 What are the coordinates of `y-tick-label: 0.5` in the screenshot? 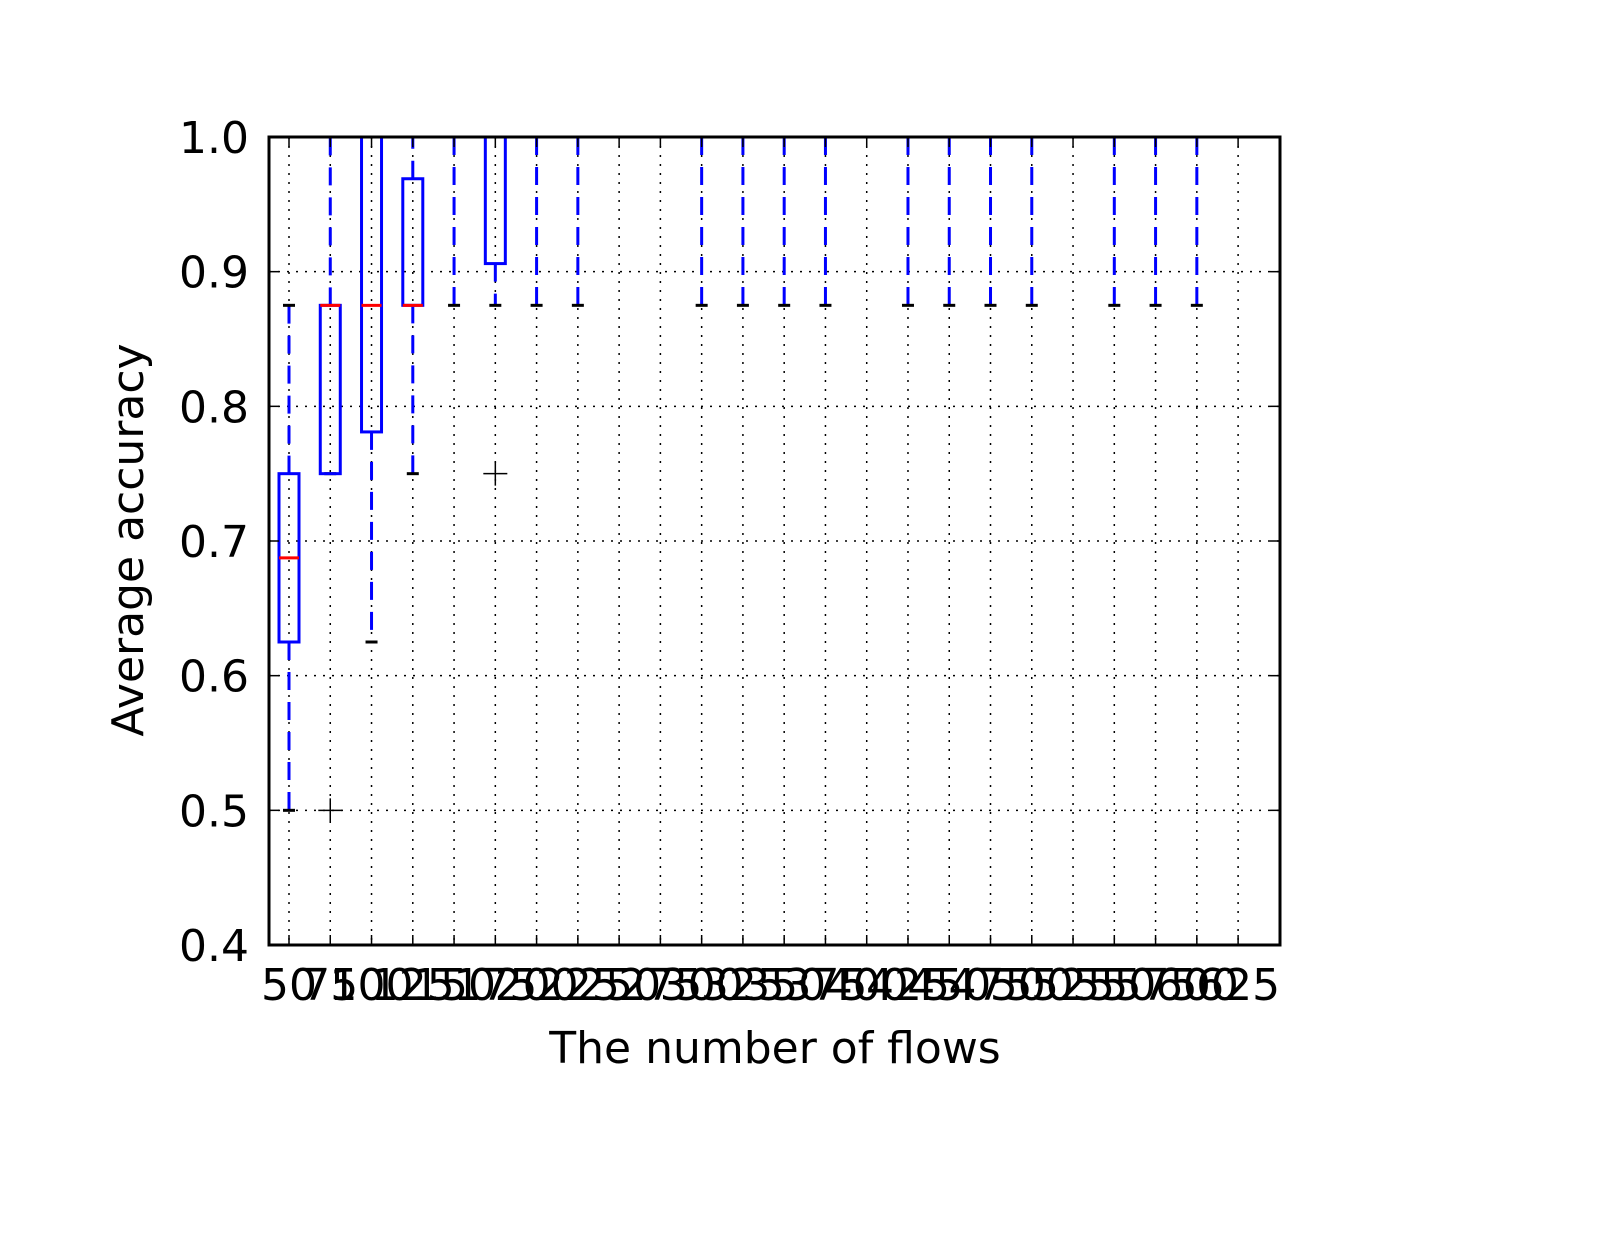 It's located at (214, 811).